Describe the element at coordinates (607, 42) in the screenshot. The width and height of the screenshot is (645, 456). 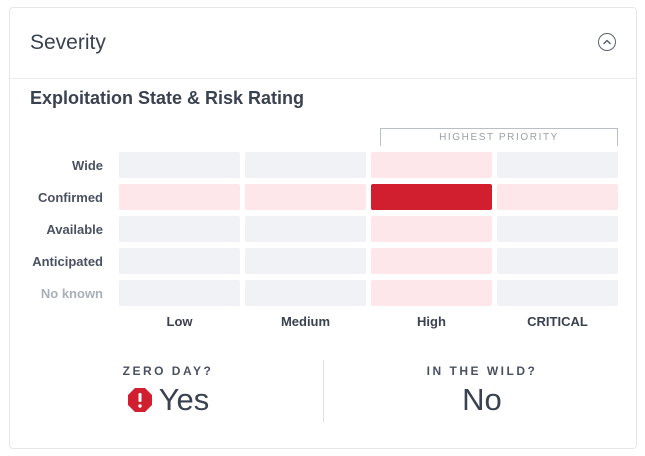
I see `chevron-up-circle-icon` at that location.